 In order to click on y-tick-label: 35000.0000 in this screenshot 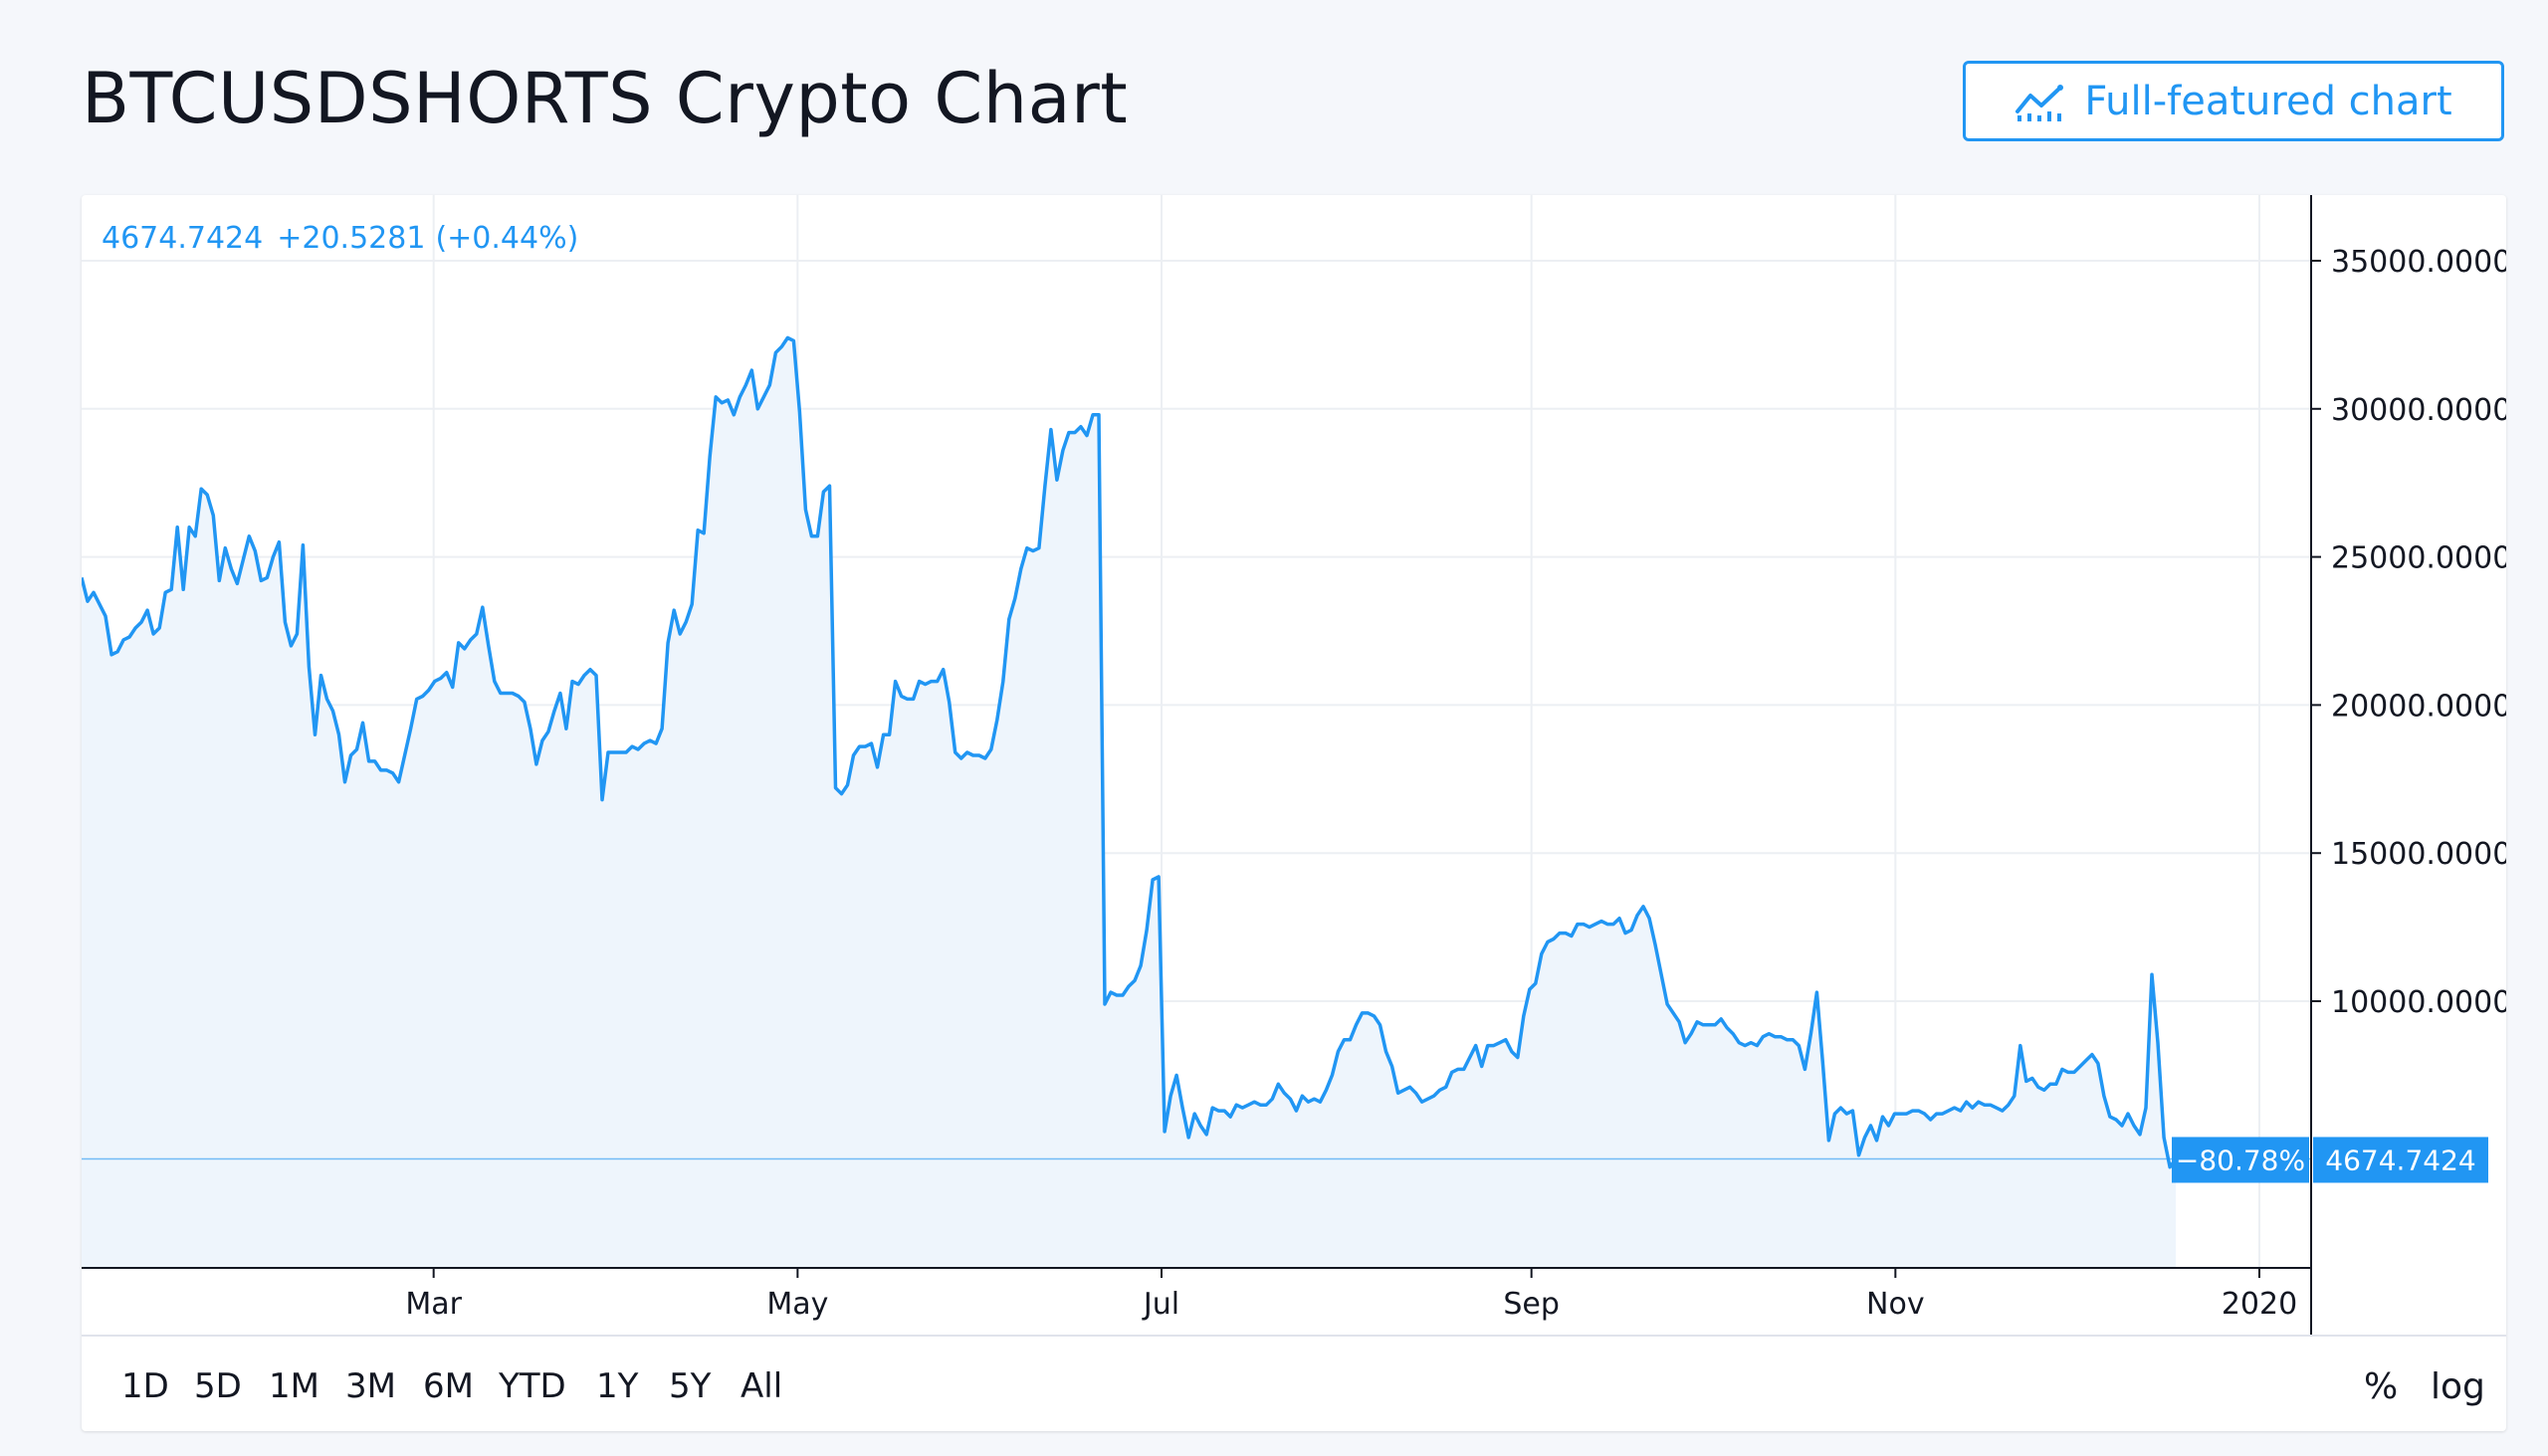, I will do `click(2418, 262)`.